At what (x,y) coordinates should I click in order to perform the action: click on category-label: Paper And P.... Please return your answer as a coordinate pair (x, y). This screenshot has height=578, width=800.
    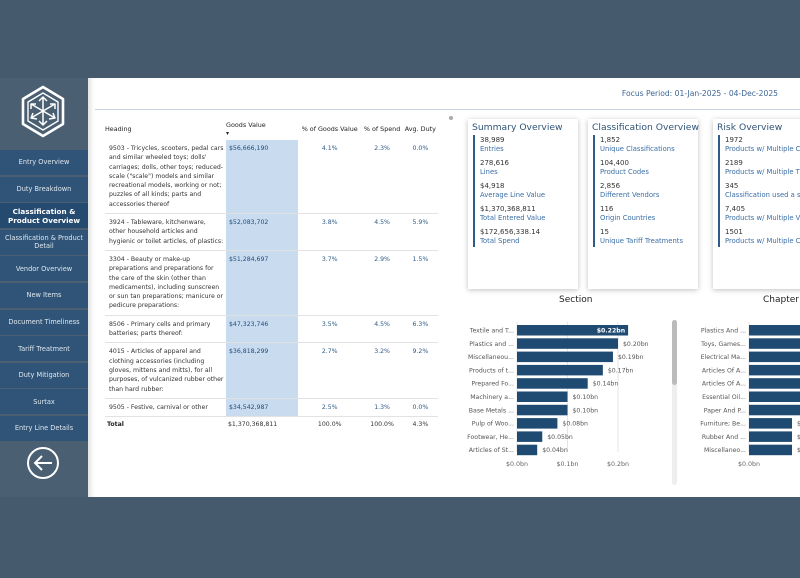
    Looking at the image, I should click on (725, 410).